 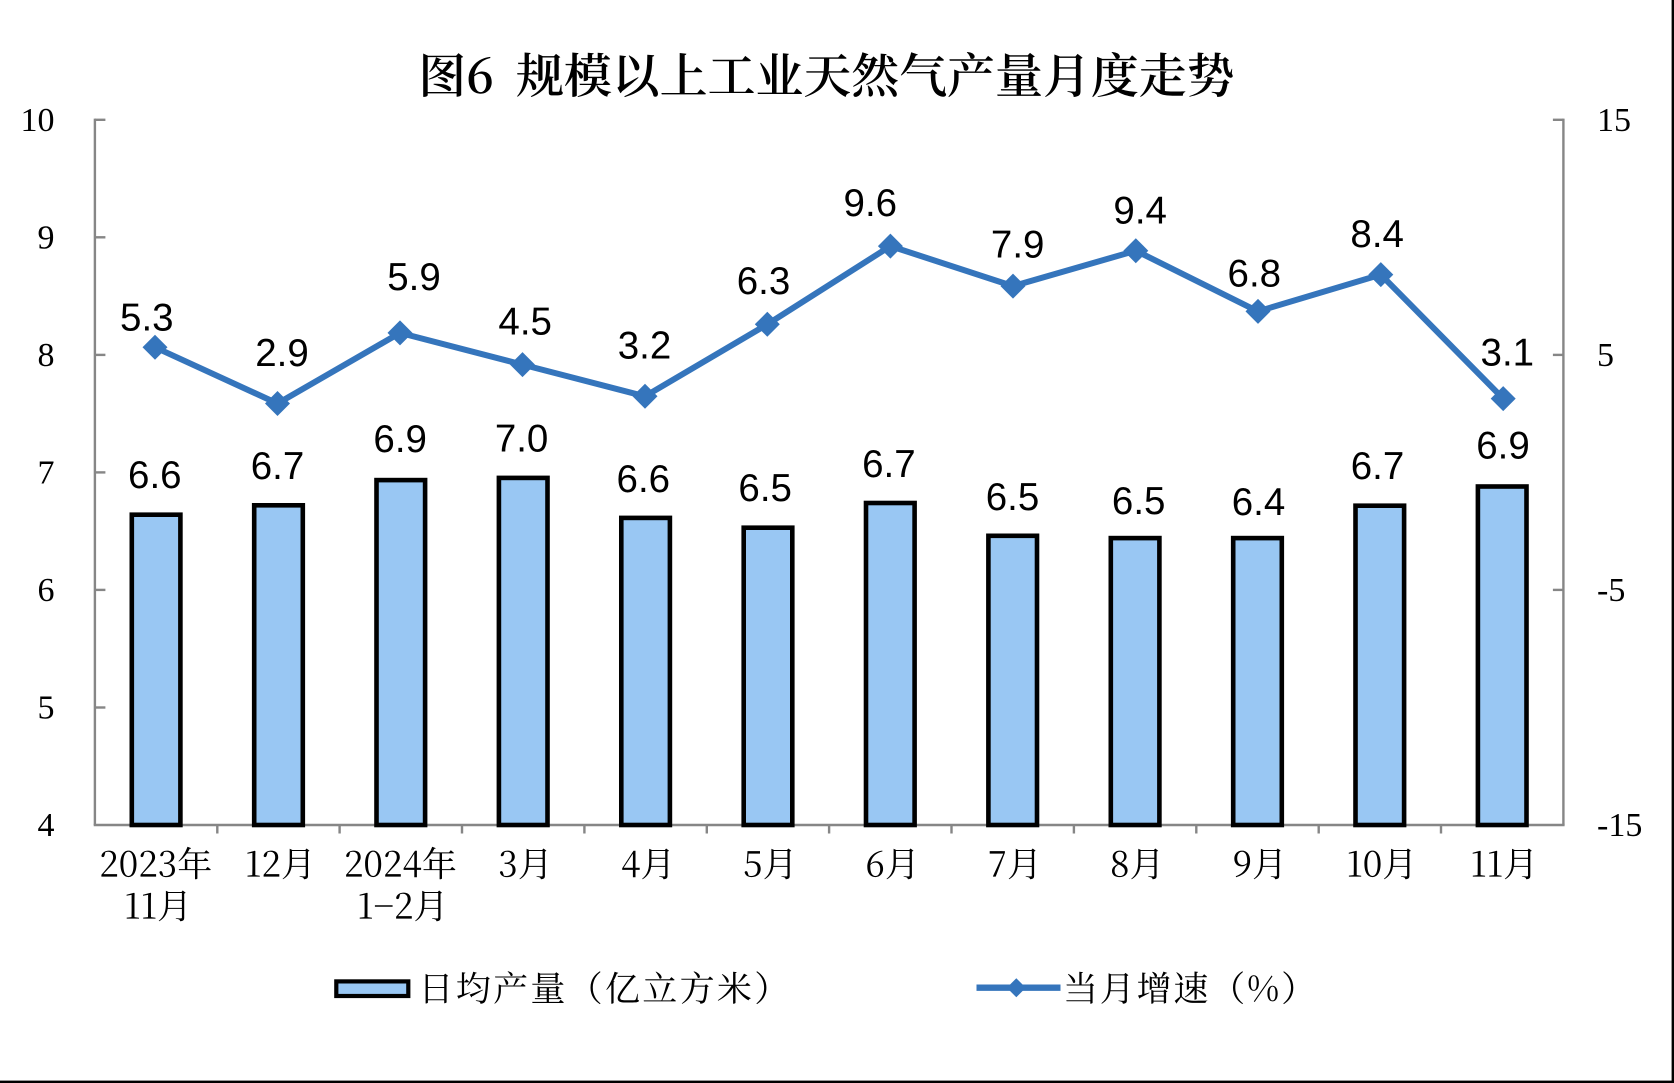 What do you see at coordinates (38, 120) in the screenshot?
I see `svg-text: 10` at bounding box center [38, 120].